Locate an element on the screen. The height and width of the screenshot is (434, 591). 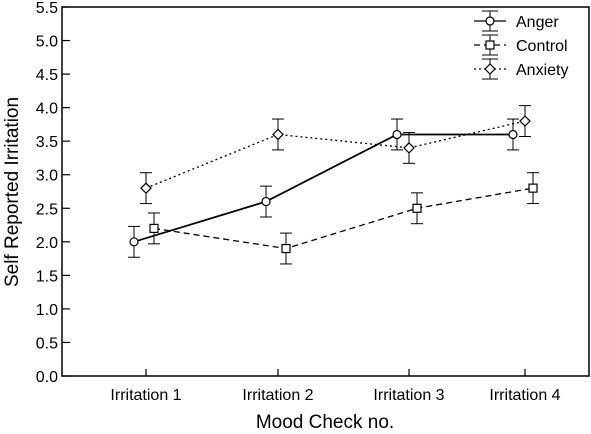
x-tick-label: Irritation 3 is located at coordinates (408, 395).